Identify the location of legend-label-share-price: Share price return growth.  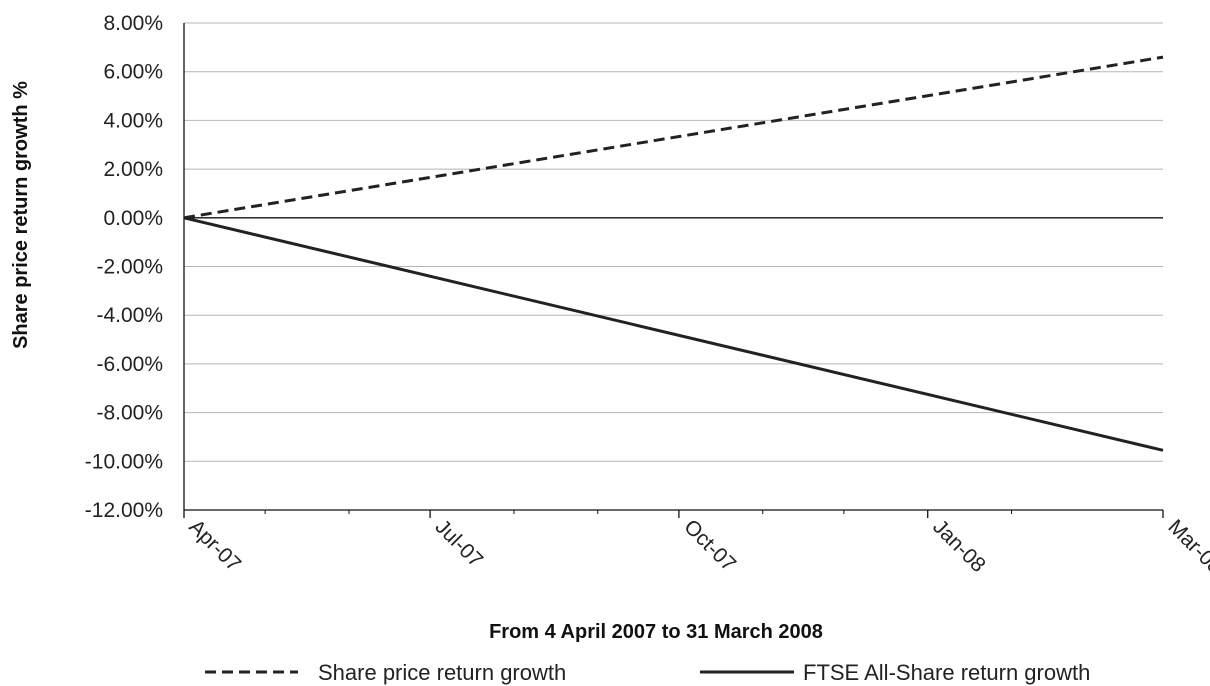
(442, 672).